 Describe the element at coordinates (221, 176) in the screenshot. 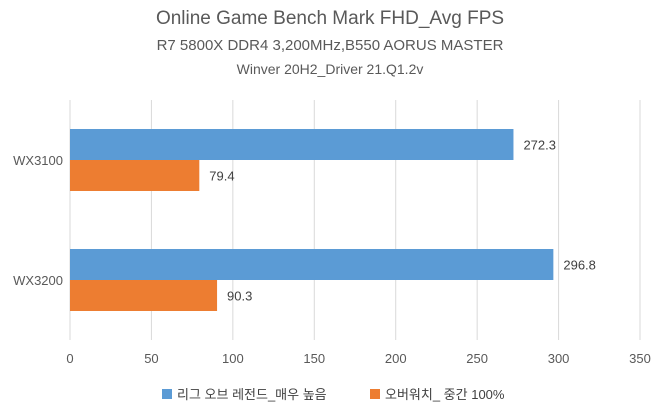

I see `data-label: 79.4` at that location.